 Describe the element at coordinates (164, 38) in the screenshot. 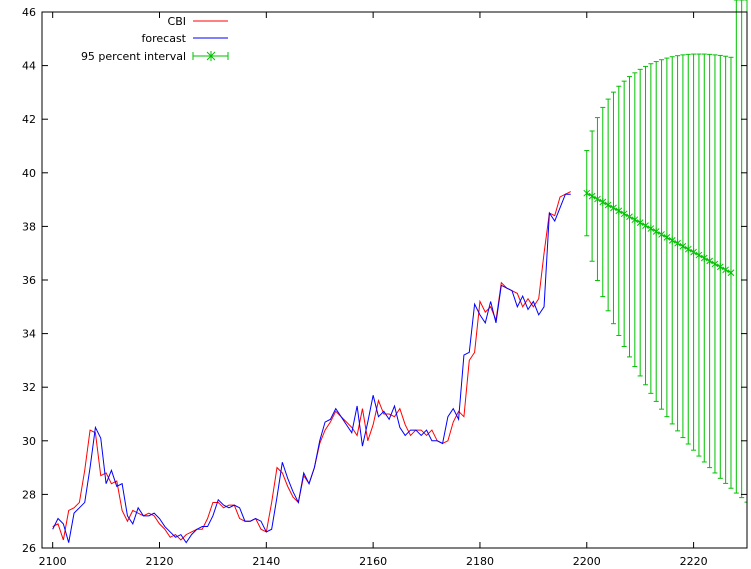

I see `legend-label-forecast: forecast` at that location.